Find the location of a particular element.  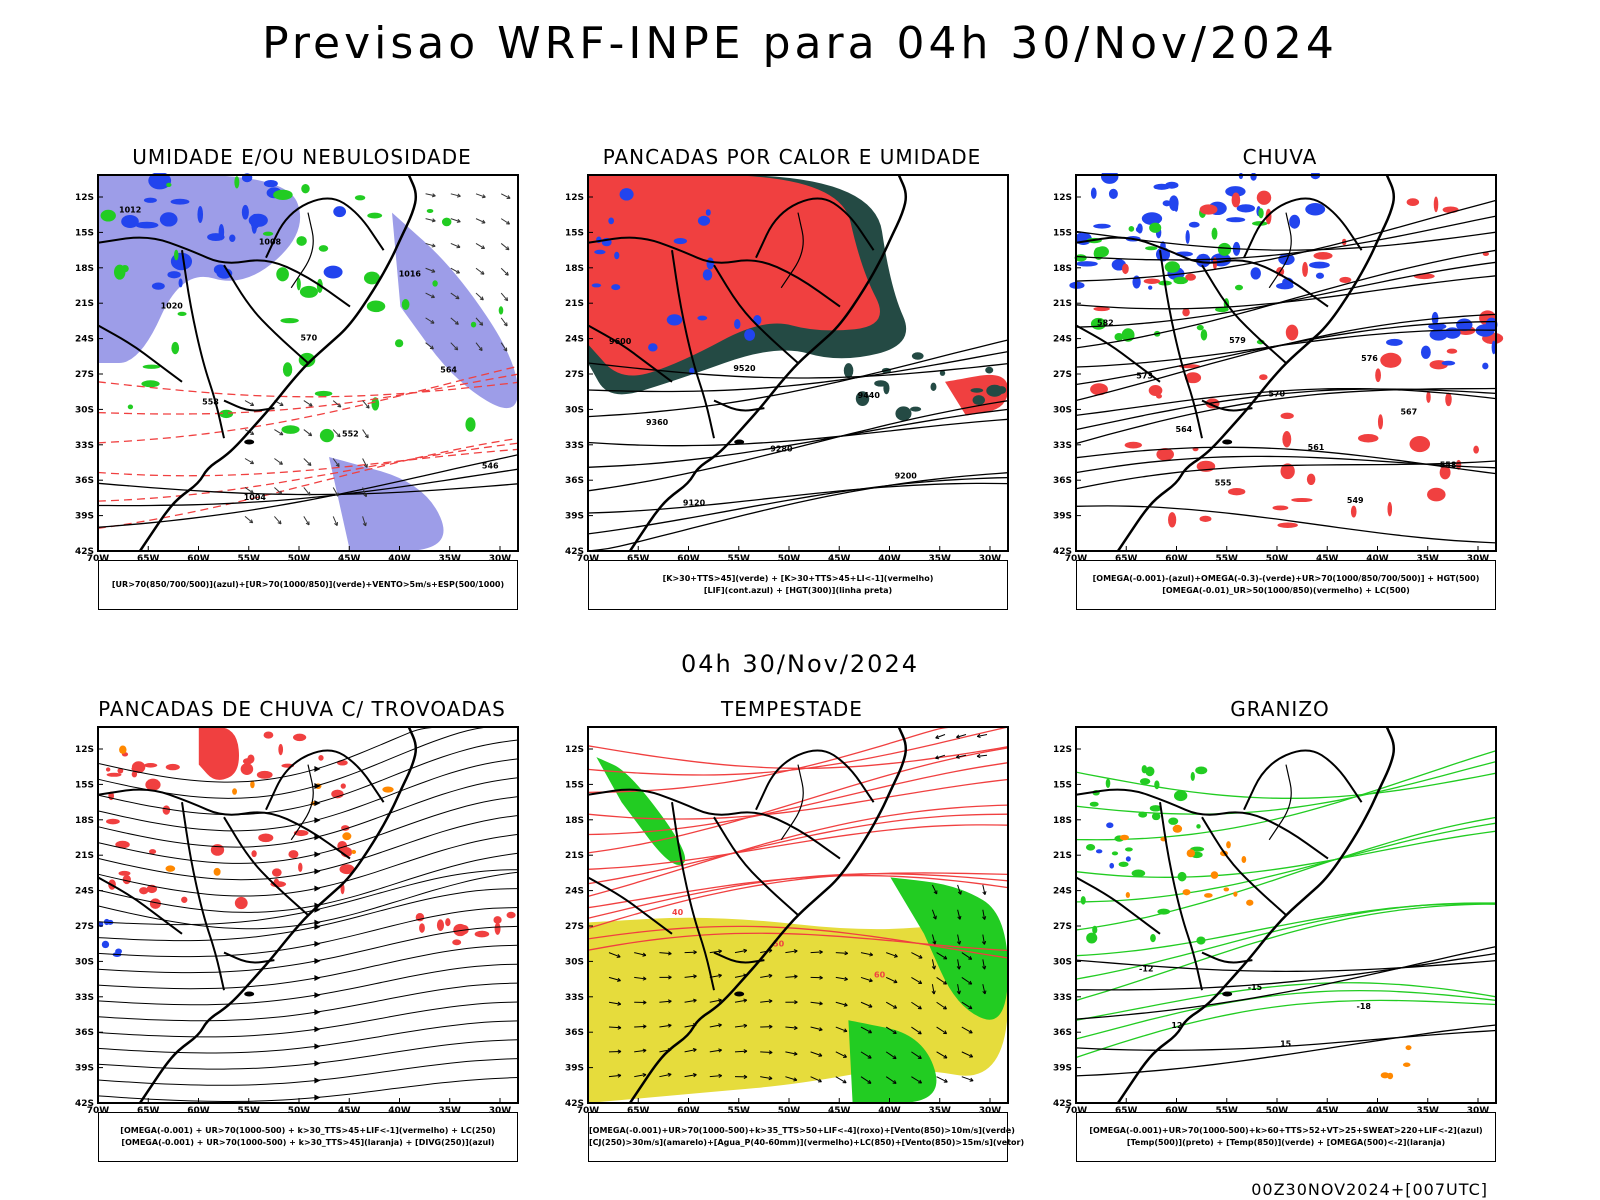

lon-label: 60W is located at coordinates (688, 559).